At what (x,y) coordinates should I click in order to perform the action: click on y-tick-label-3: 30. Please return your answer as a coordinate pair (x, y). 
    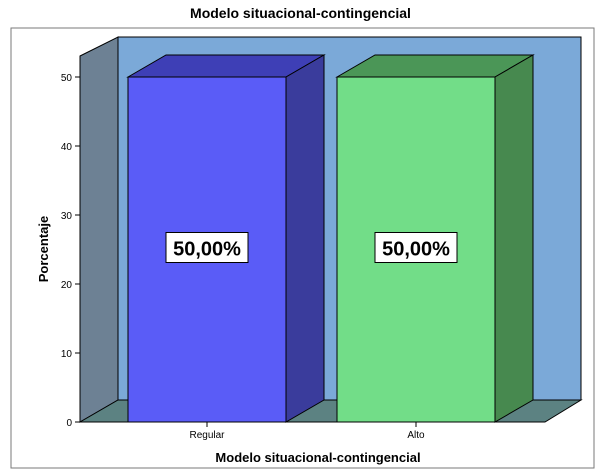
    Looking at the image, I should click on (67, 216).